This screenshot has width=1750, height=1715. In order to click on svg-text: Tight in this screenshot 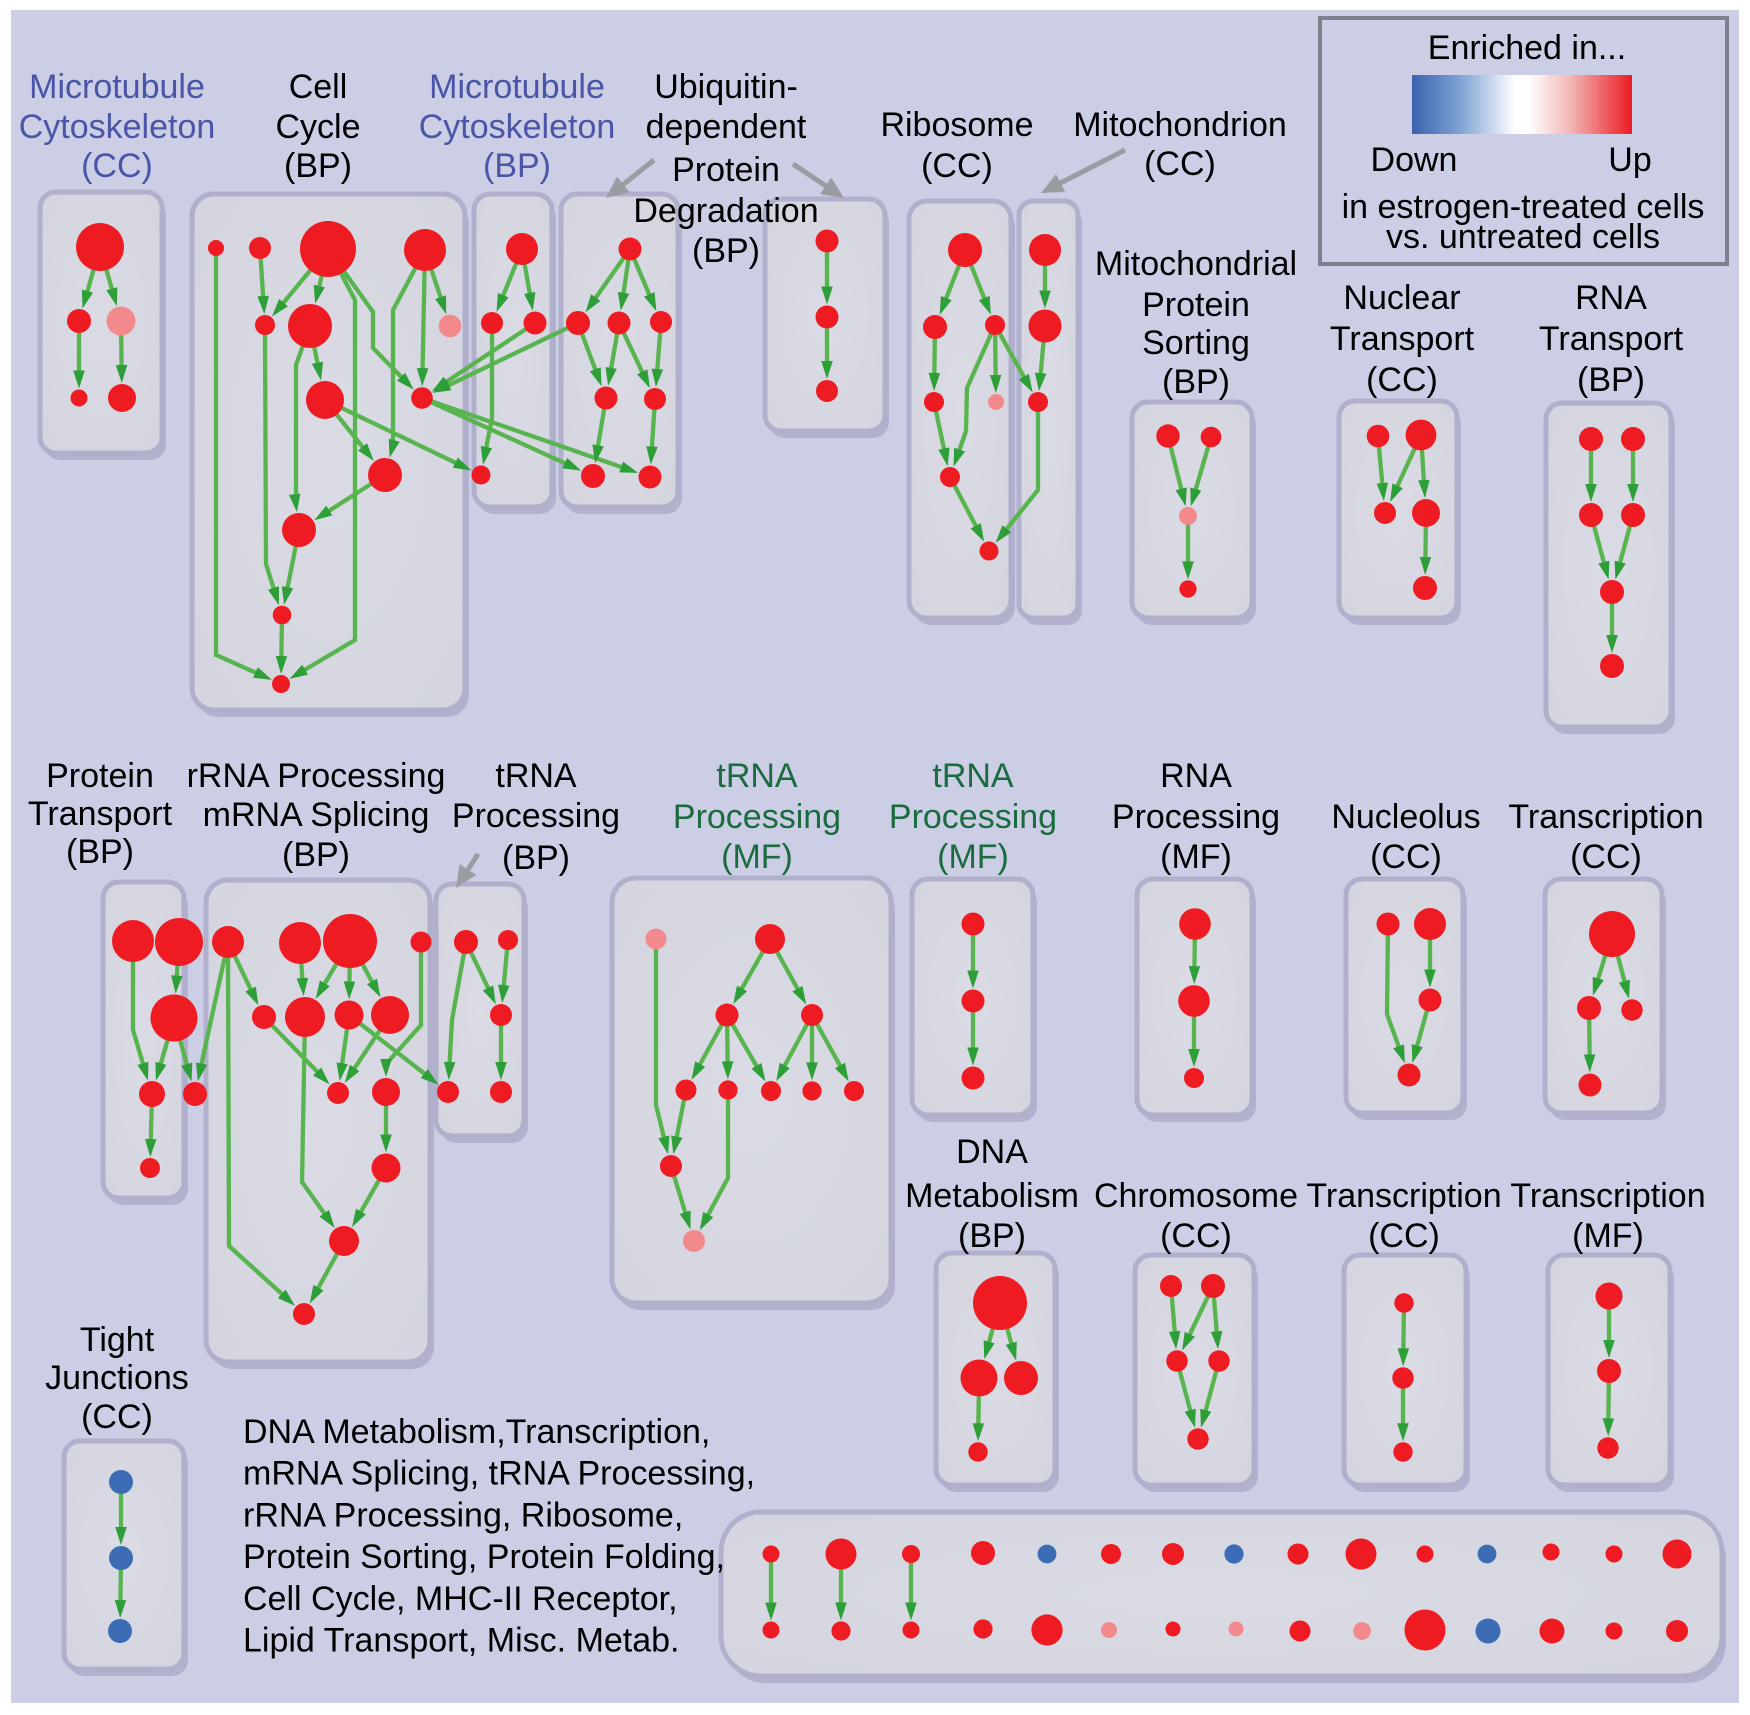, I will do `click(117, 1340)`.